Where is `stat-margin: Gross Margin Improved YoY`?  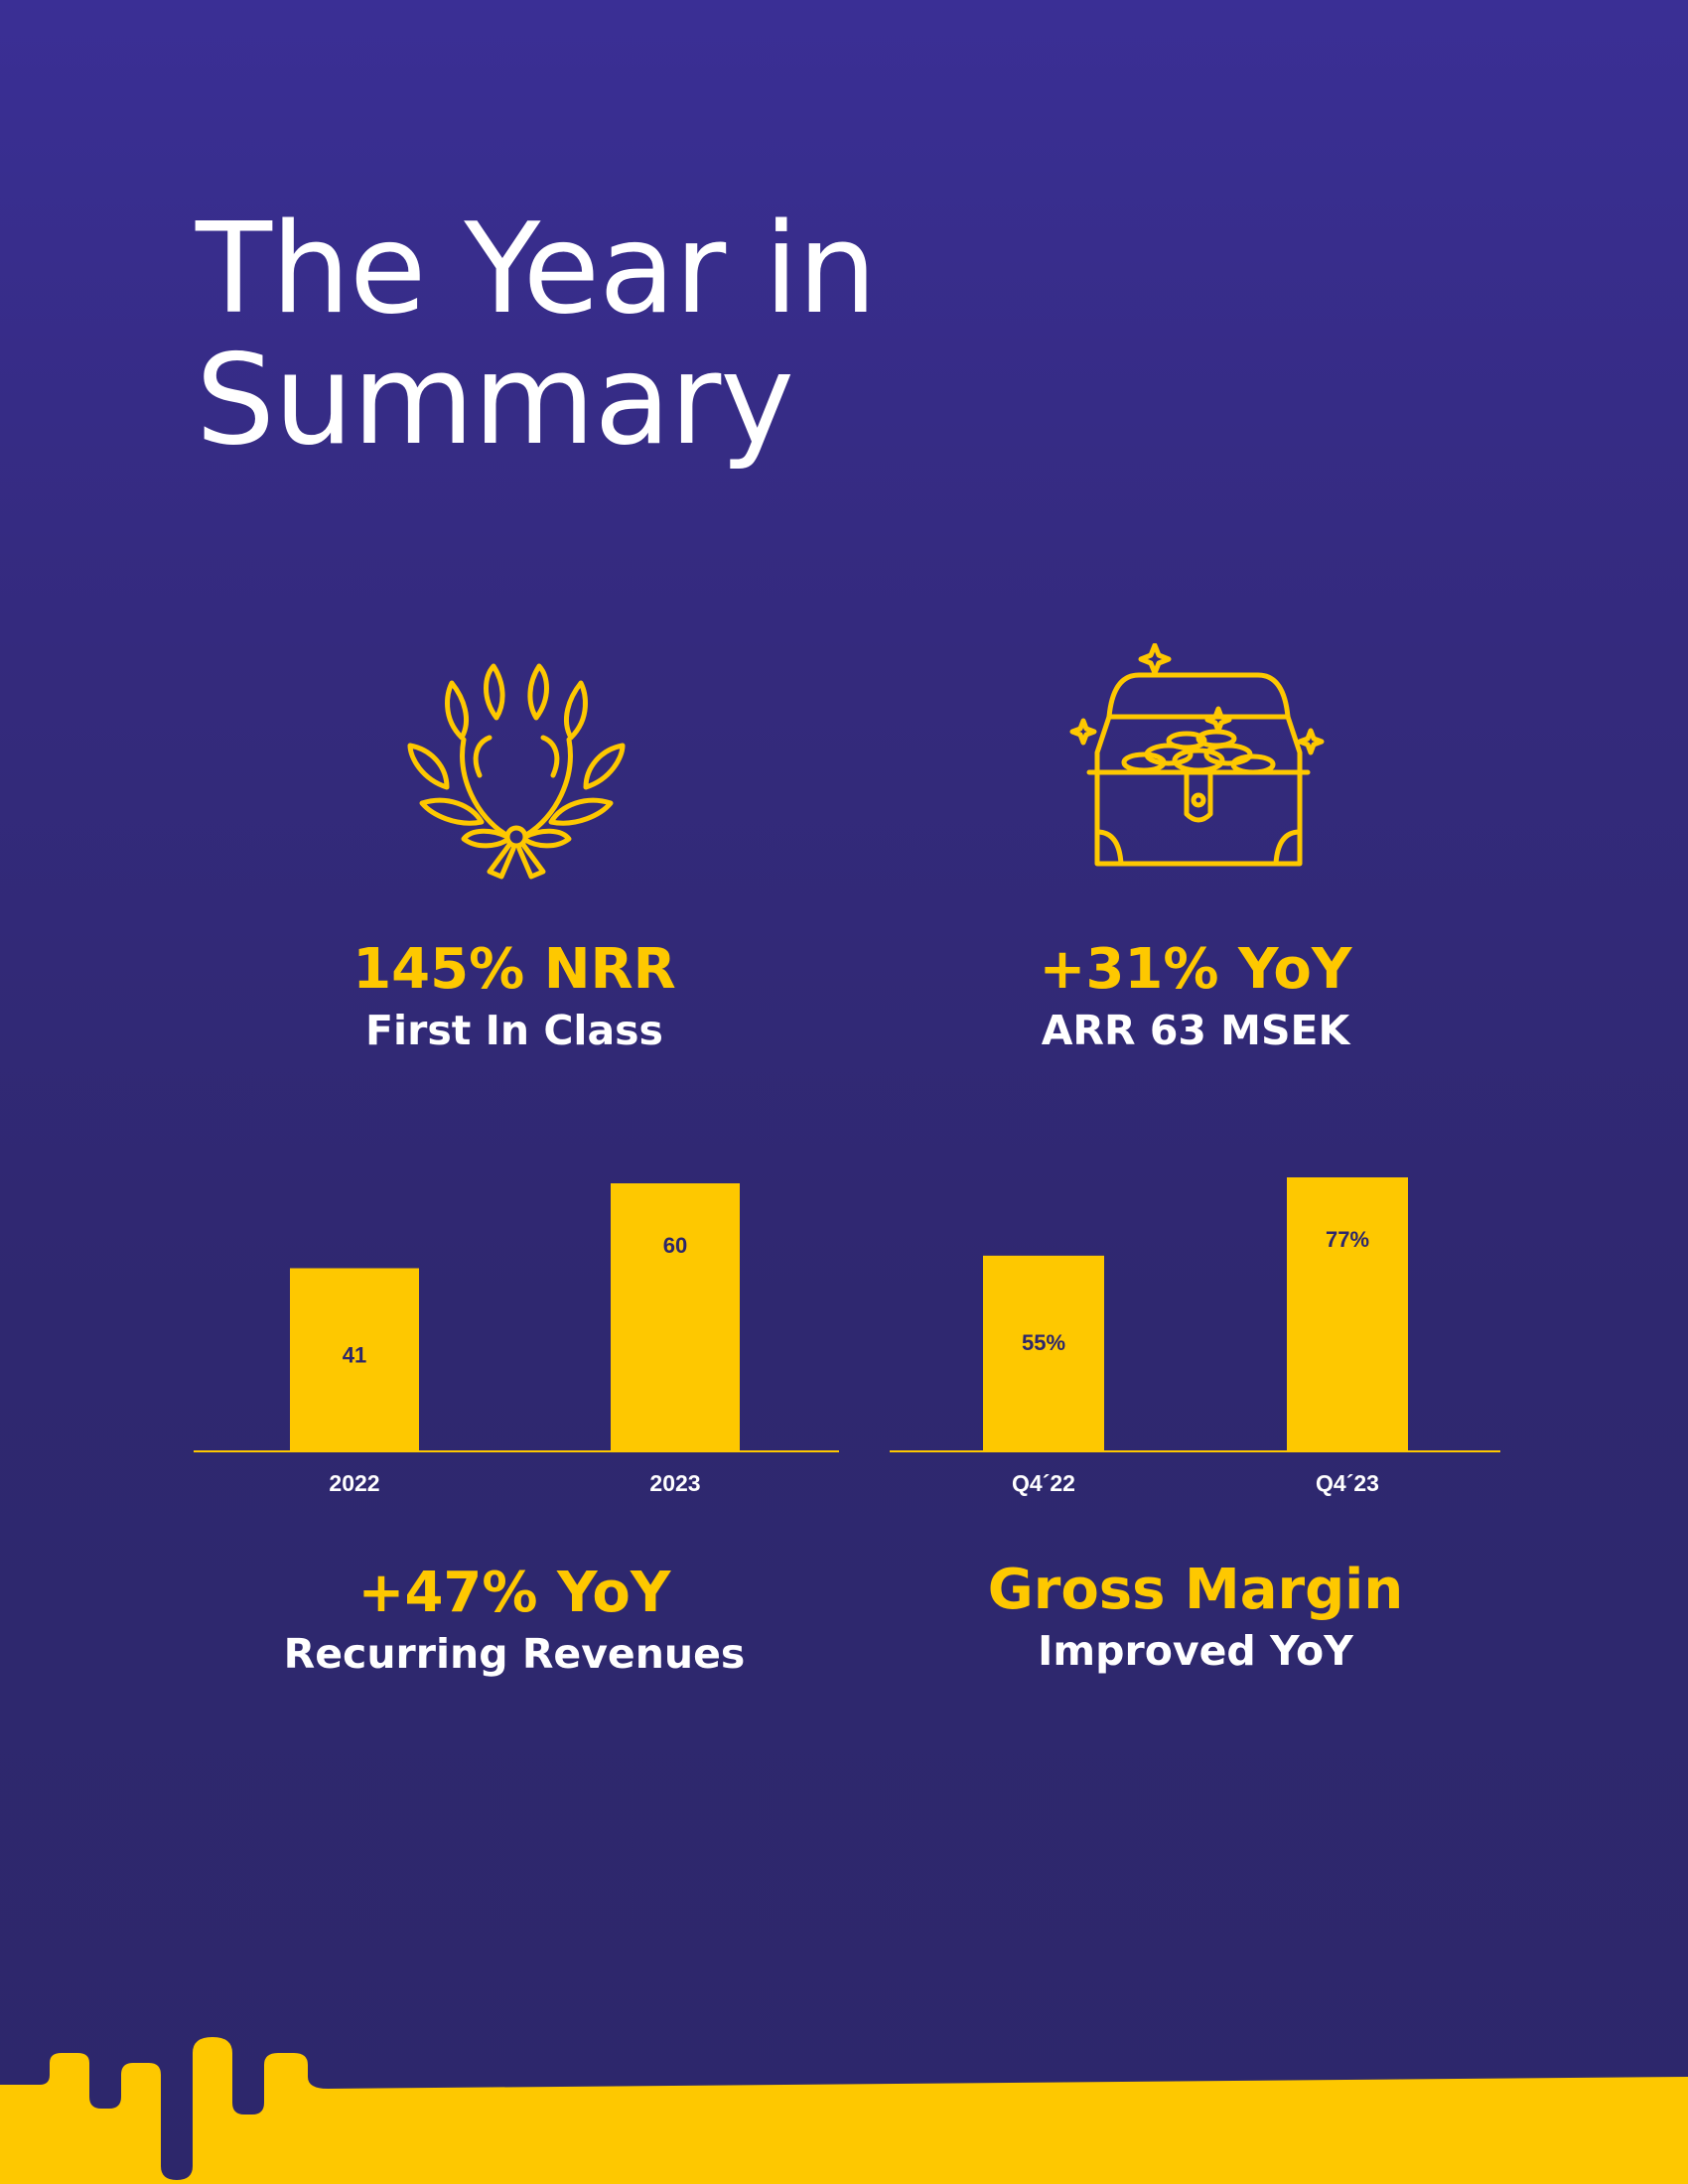
stat-margin: Gross Margin Improved YoY is located at coordinates (1195, 1617).